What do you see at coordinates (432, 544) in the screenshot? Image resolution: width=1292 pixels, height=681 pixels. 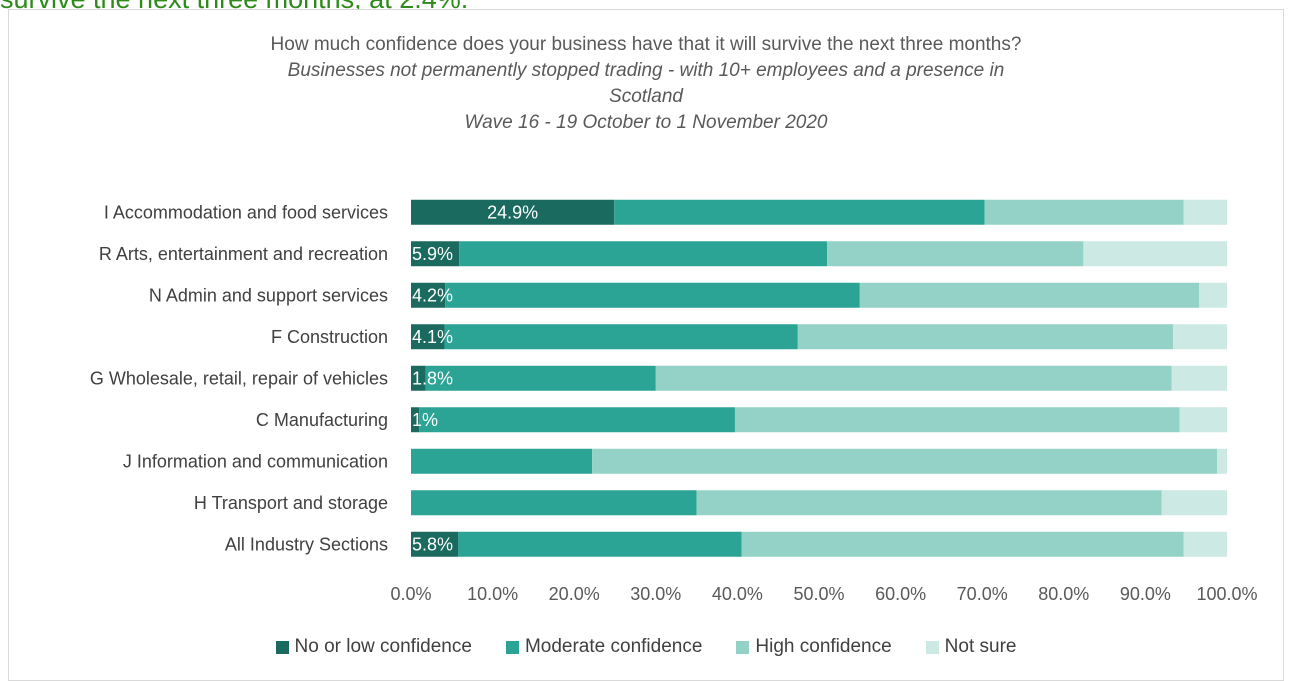 I see `data-label: 5.8%` at bounding box center [432, 544].